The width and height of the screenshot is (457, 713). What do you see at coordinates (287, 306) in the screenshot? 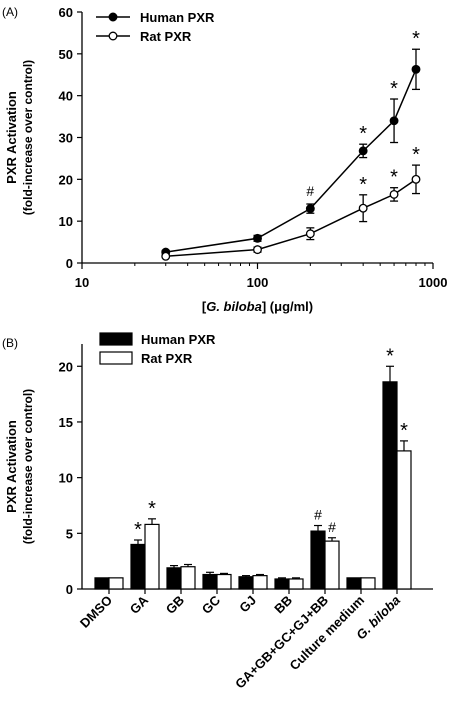
I see `panel-a-x-label-part: ] (μg/ml)` at bounding box center [287, 306].